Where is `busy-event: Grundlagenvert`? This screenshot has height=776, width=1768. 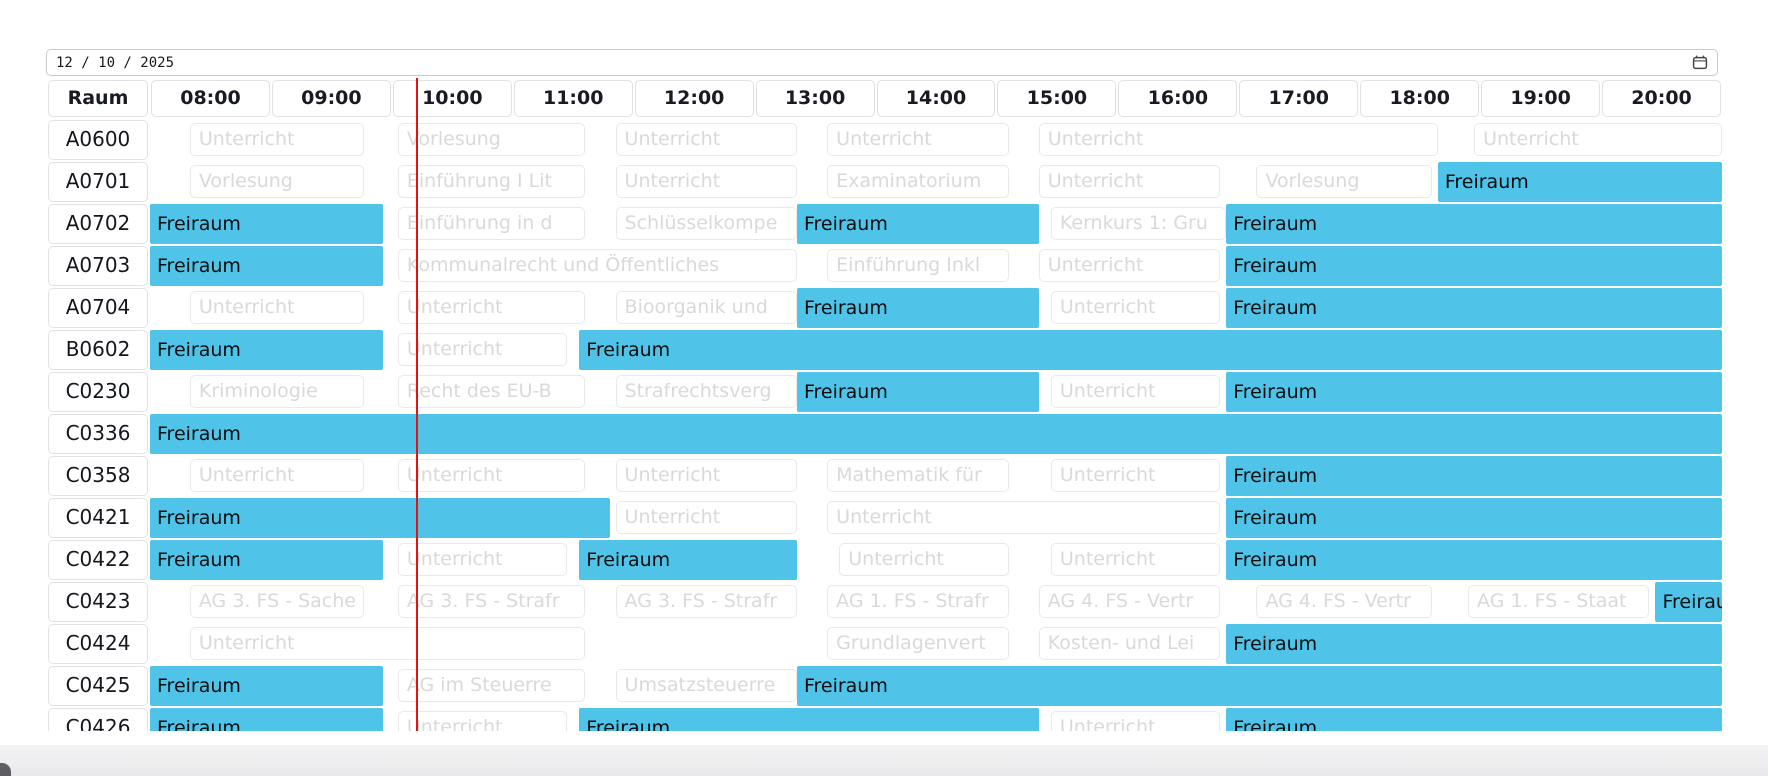
busy-event: Grundlagenvert is located at coordinates (918, 643).